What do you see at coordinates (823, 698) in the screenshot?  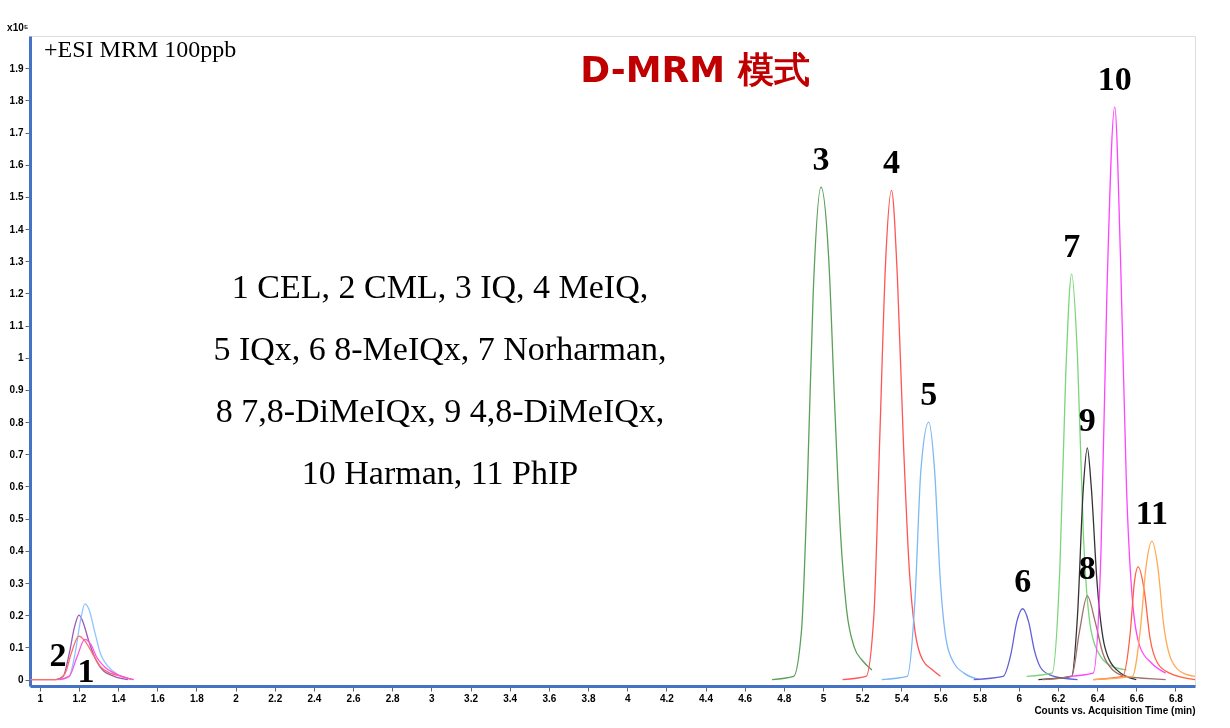 I see `x-tick-label: 5` at bounding box center [823, 698].